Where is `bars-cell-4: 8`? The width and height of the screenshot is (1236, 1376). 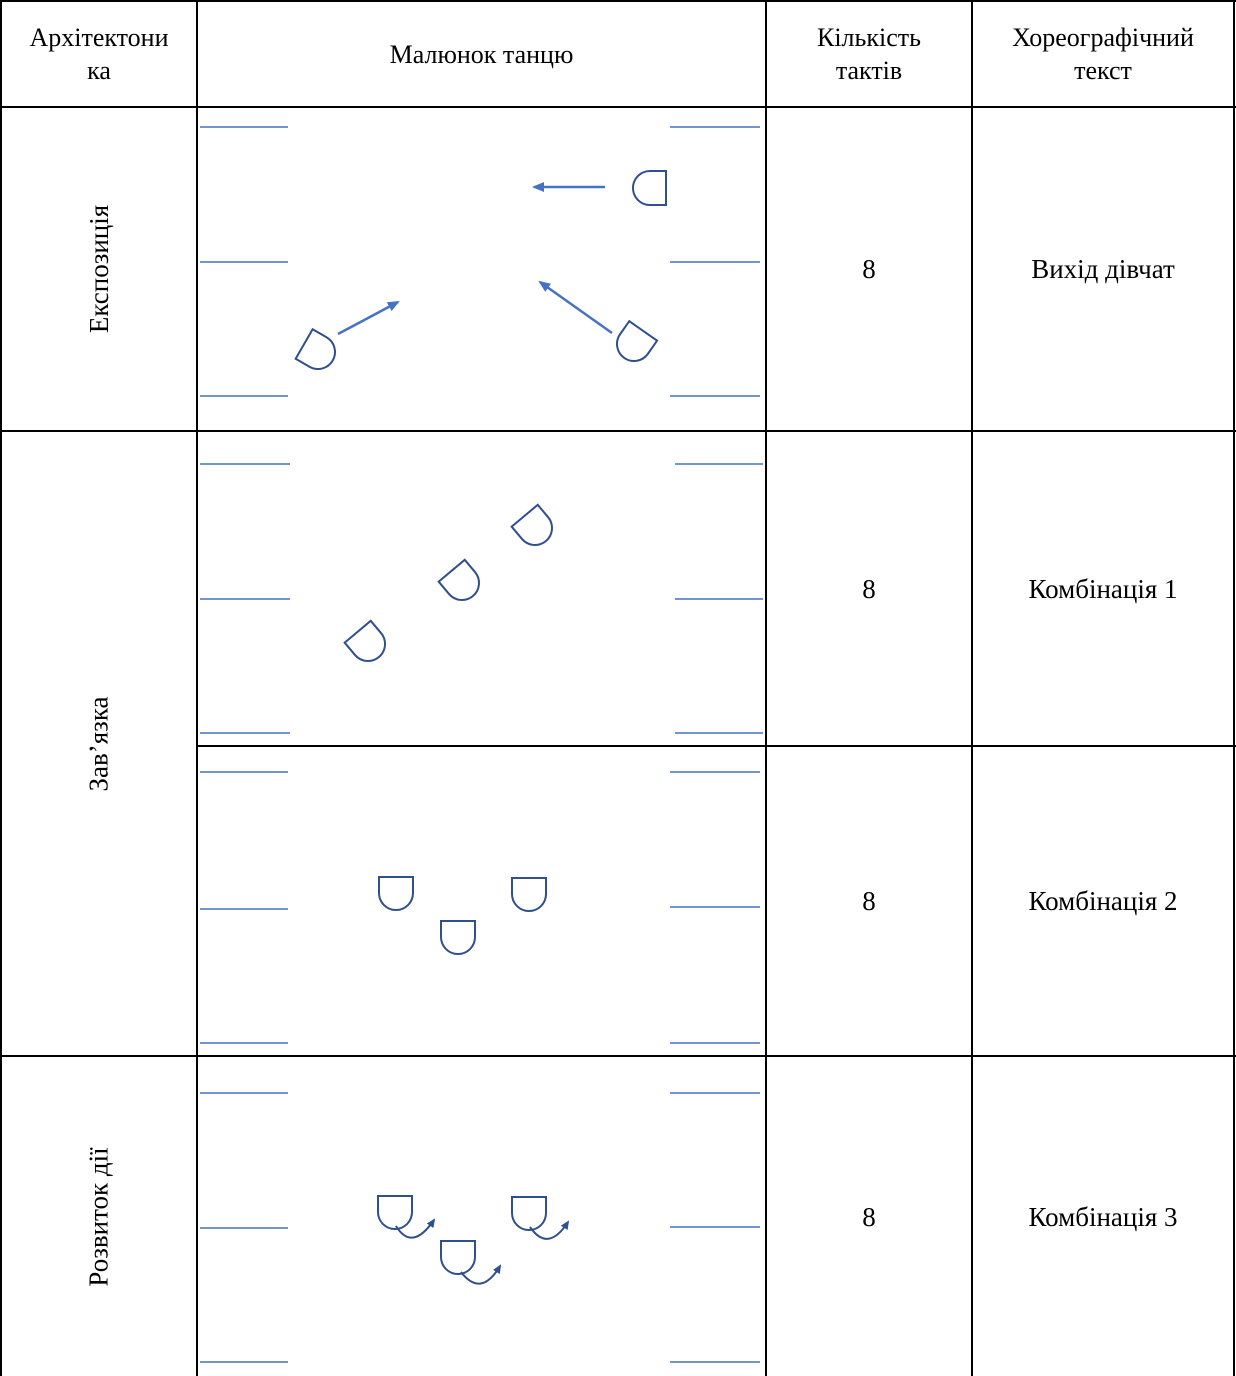 bars-cell-4: 8 is located at coordinates (869, 1216).